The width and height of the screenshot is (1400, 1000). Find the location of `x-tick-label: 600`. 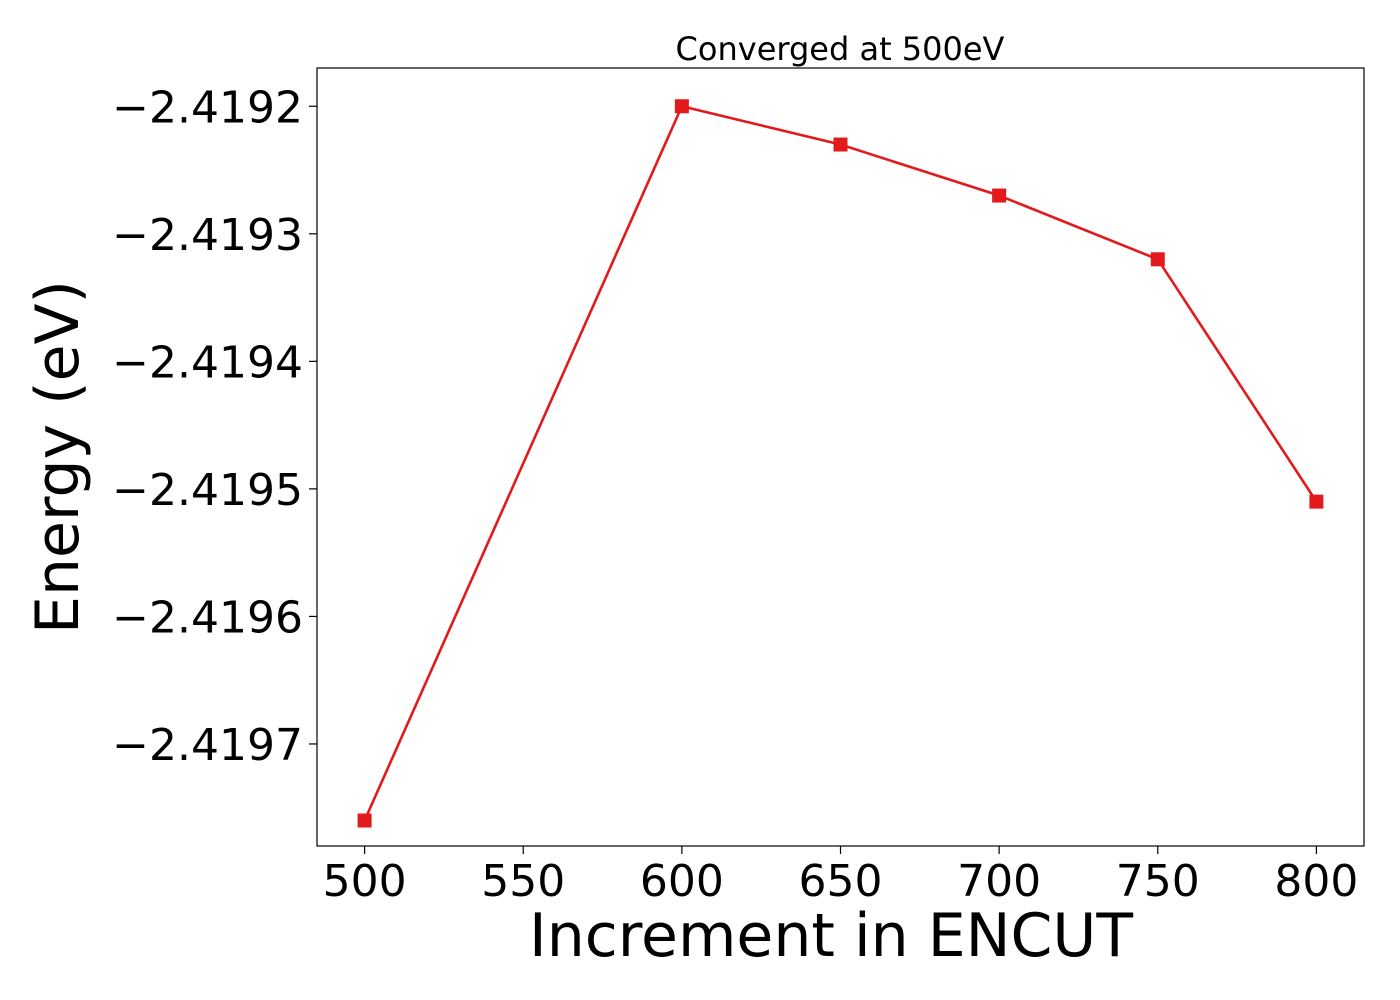

x-tick-label: 600 is located at coordinates (682, 881).